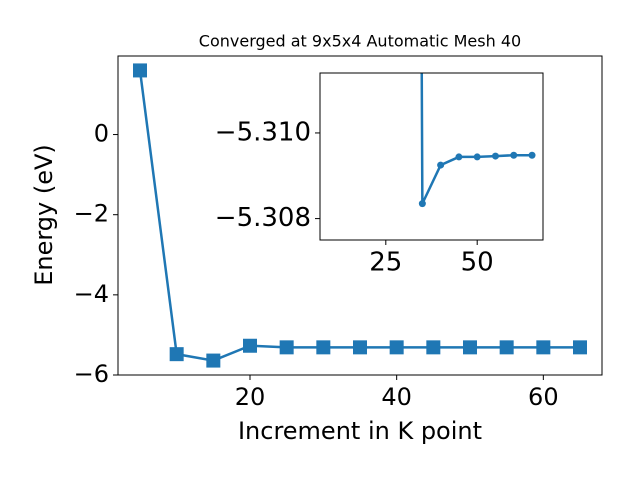 The image size is (640, 480). Describe the element at coordinates (431, 156) in the screenshot. I see `axes-frame` at that location.